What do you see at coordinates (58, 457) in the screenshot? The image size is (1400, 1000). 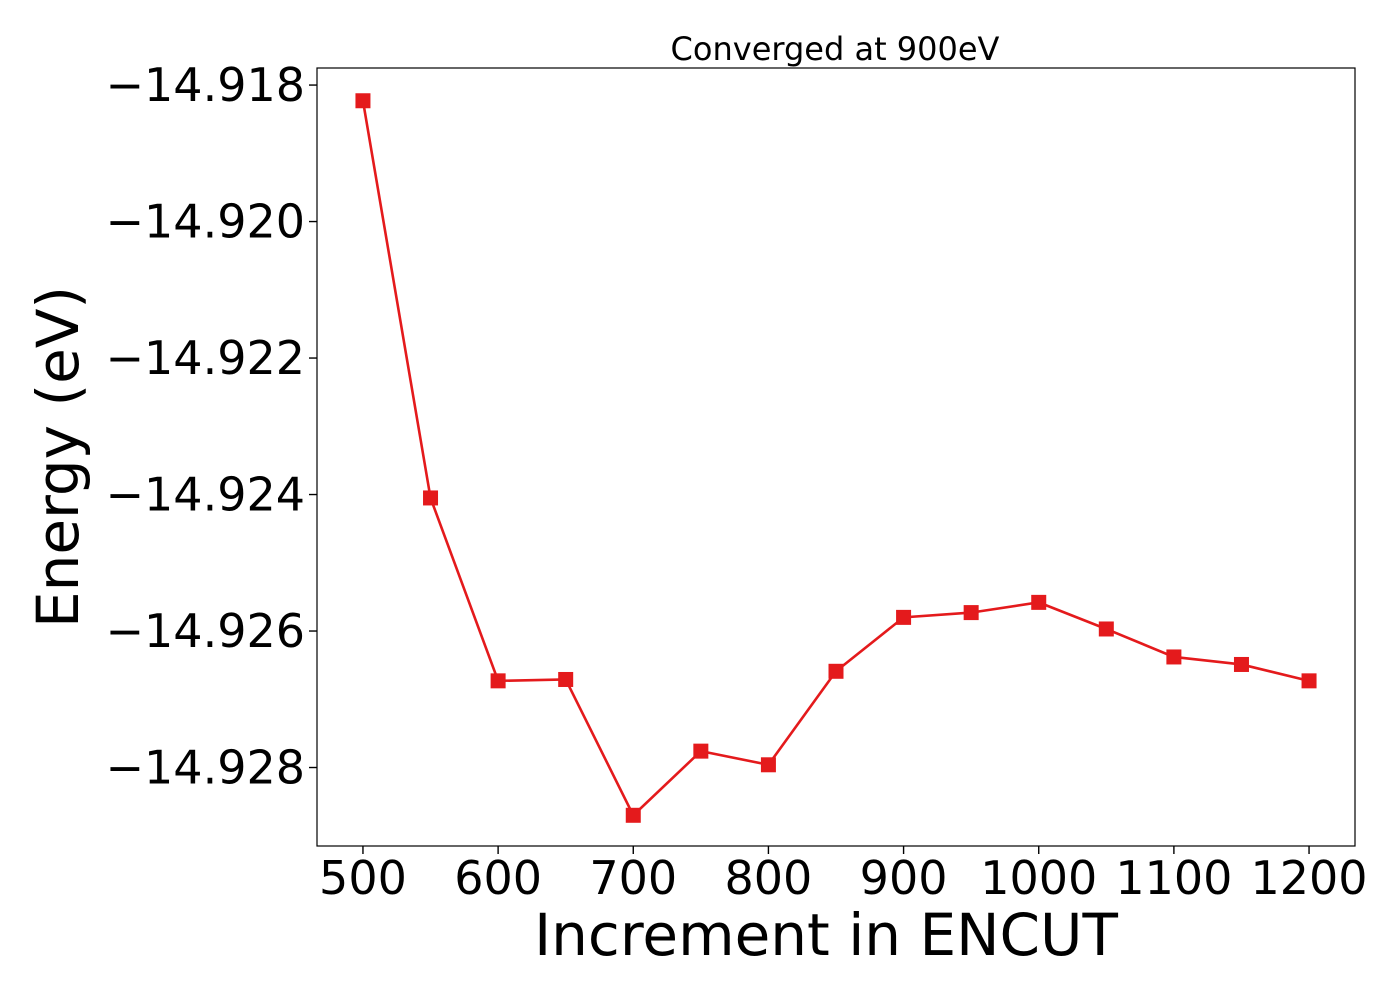 I see `y-axis-label: Energy (eV)` at bounding box center [58, 457].